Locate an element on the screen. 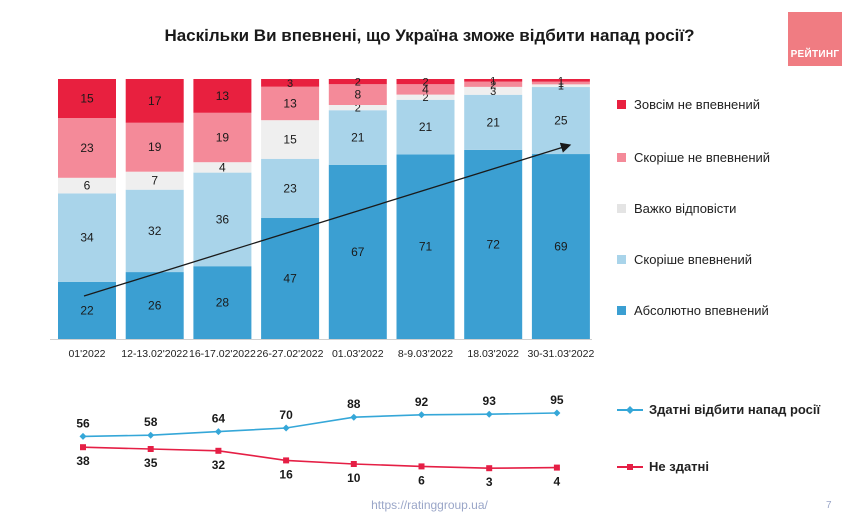  bar-value-label: 19 is located at coordinates (155, 147).